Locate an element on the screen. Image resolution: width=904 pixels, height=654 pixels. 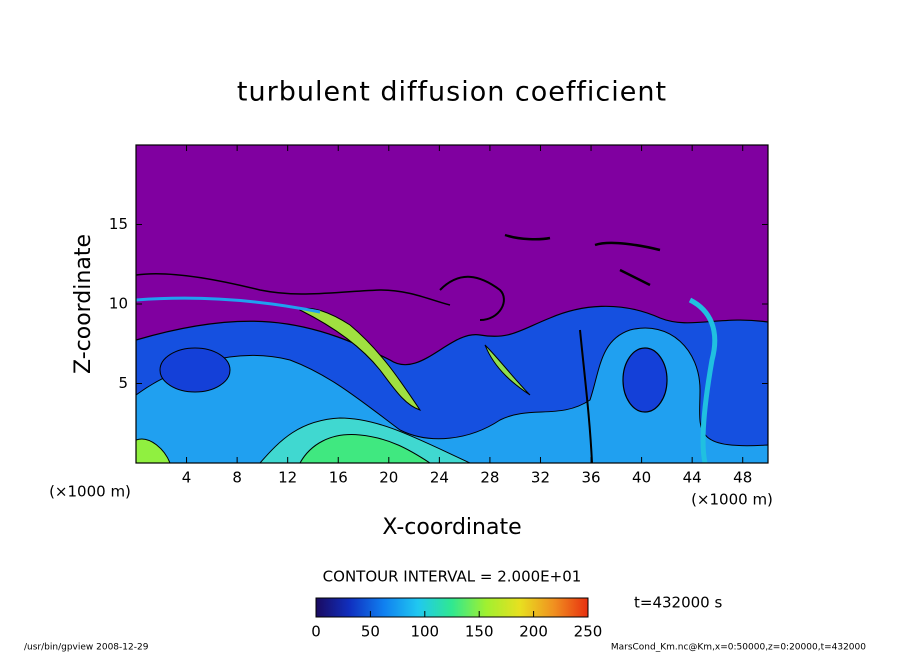
x-tick-label: 8 is located at coordinates (237, 478).